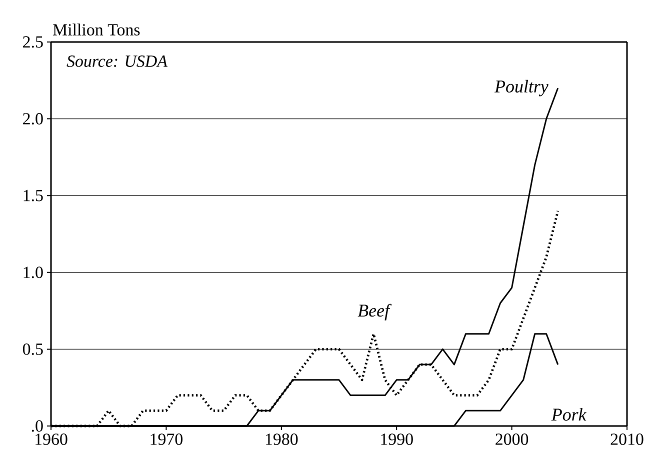 Image resolution: width=658 pixels, height=462 pixels. I want to click on series-label: Beef, so click(375, 312).